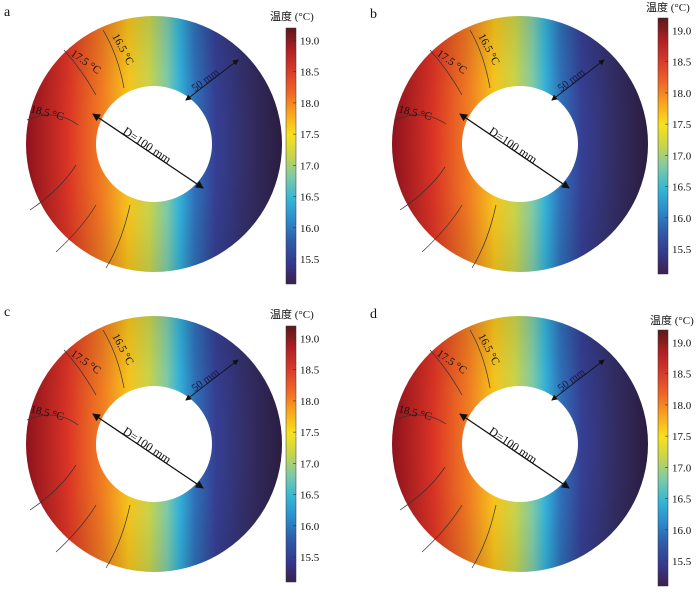  What do you see at coordinates (373, 314) in the screenshot?
I see `panel-letter: d` at bounding box center [373, 314].